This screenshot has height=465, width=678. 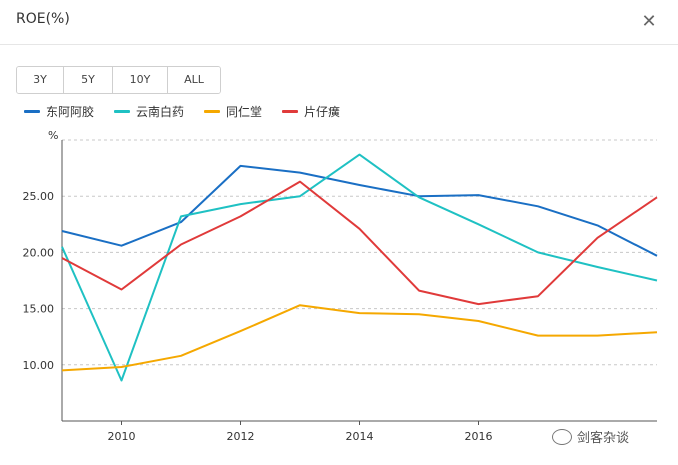 I want to click on range-button-all: ALL, so click(x=194, y=80).